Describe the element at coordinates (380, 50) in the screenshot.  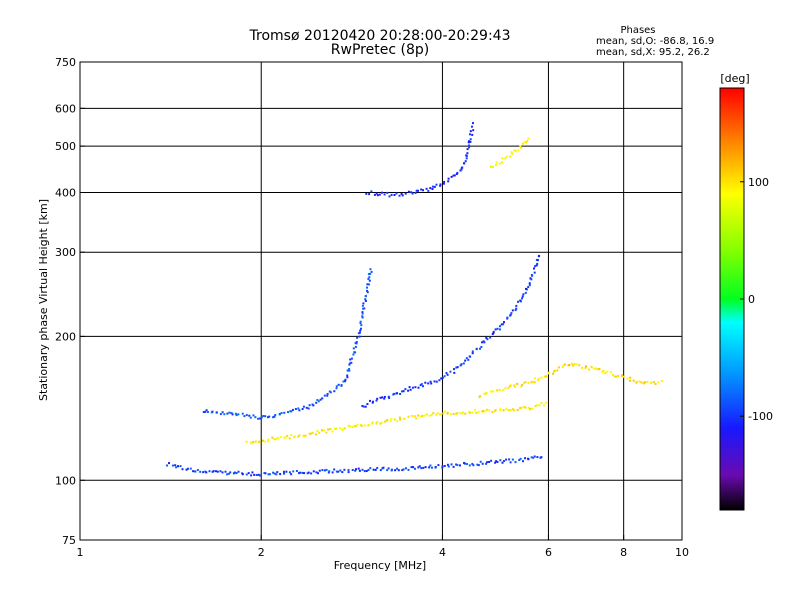
I see `chart-subtitle: RwPretec (8p)` at that location.